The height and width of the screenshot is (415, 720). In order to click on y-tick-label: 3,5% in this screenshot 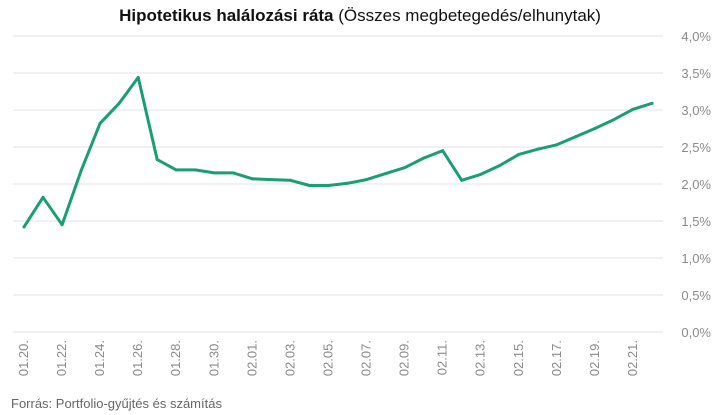, I will do `click(696, 73)`.